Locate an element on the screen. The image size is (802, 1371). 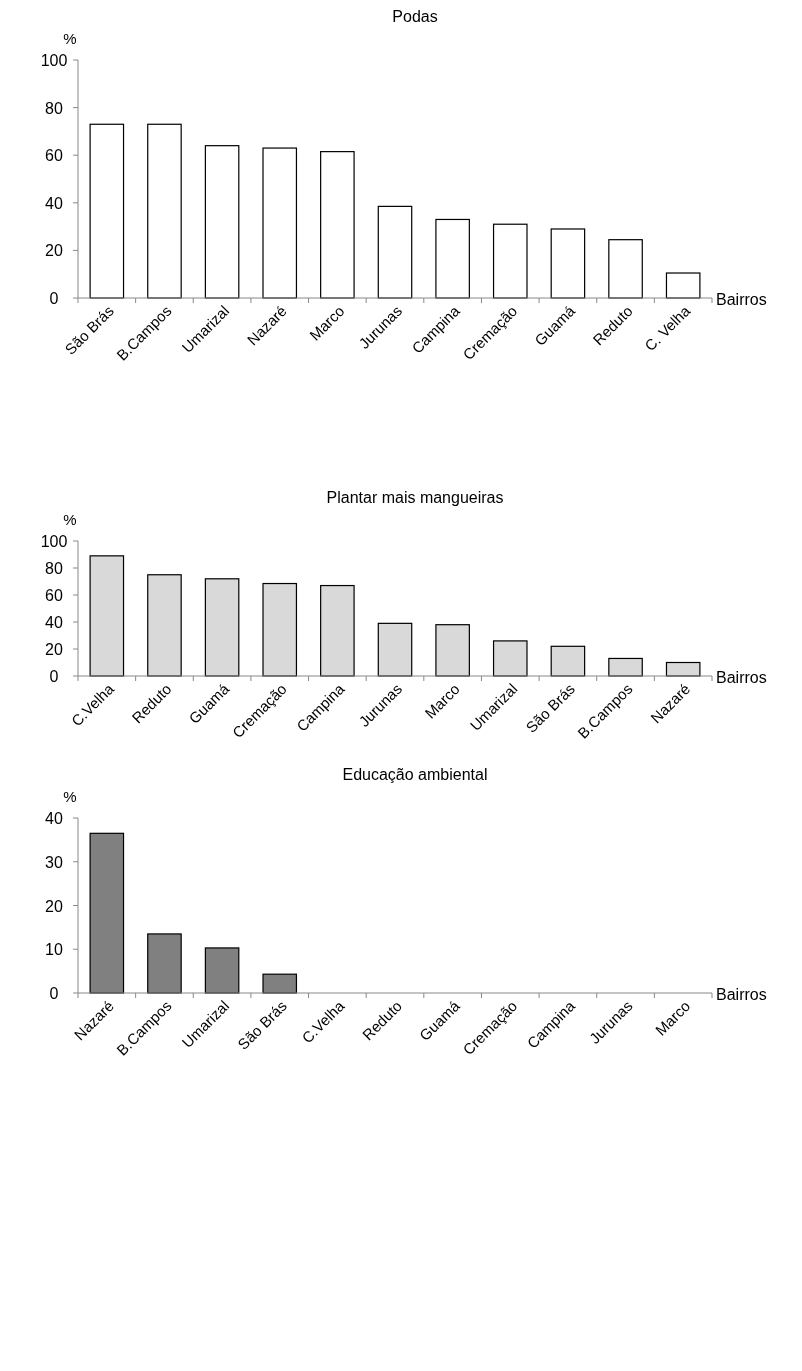
y-tick-label: 10 is located at coordinates (54, 950).